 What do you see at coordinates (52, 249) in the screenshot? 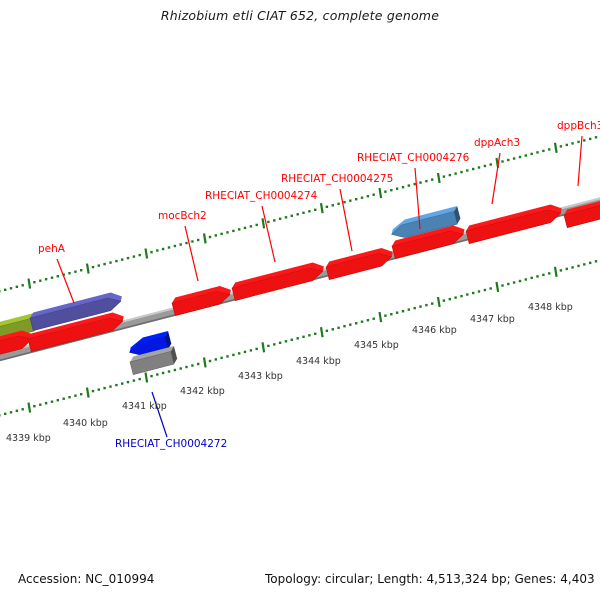
I see `gene-label-pehA: pehA` at bounding box center [52, 249].